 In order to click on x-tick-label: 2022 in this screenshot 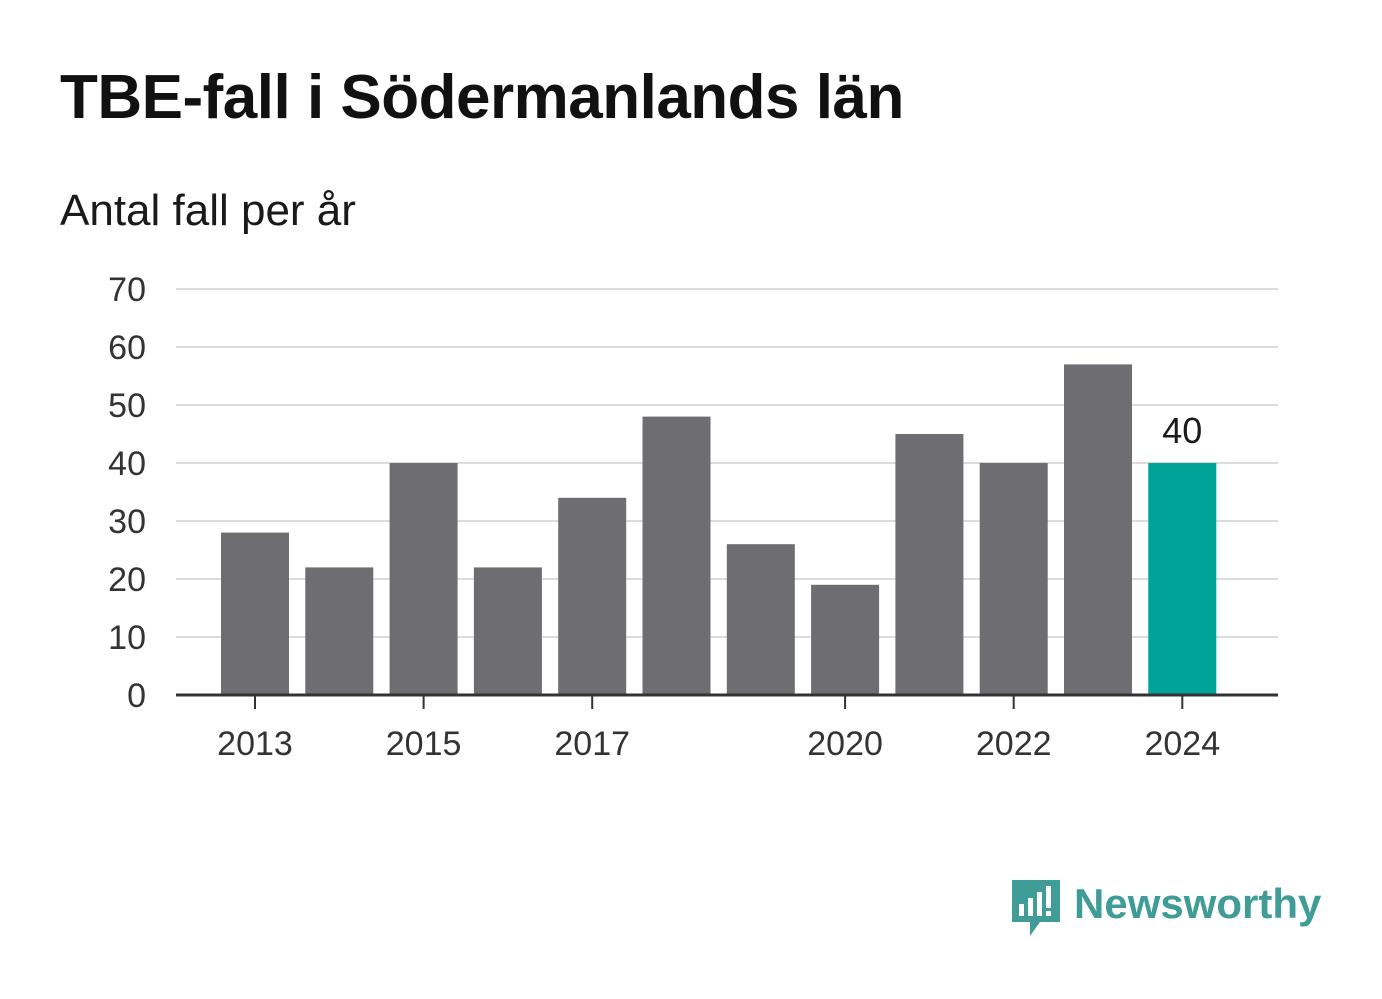, I will do `click(1014, 744)`.